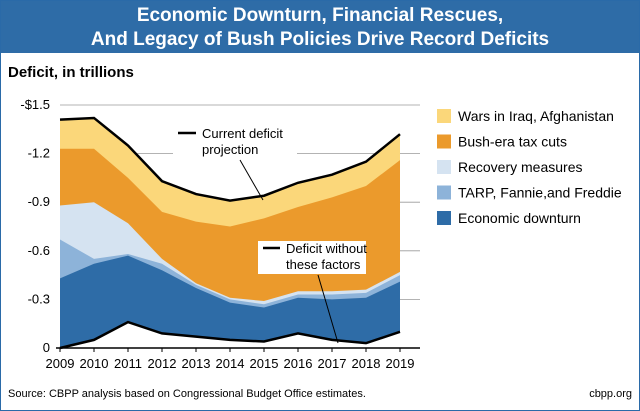 The width and height of the screenshot is (640, 411). What do you see at coordinates (444, 141) in the screenshot?
I see `legend-swatch-tax-cuts` at bounding box center [444, 141].